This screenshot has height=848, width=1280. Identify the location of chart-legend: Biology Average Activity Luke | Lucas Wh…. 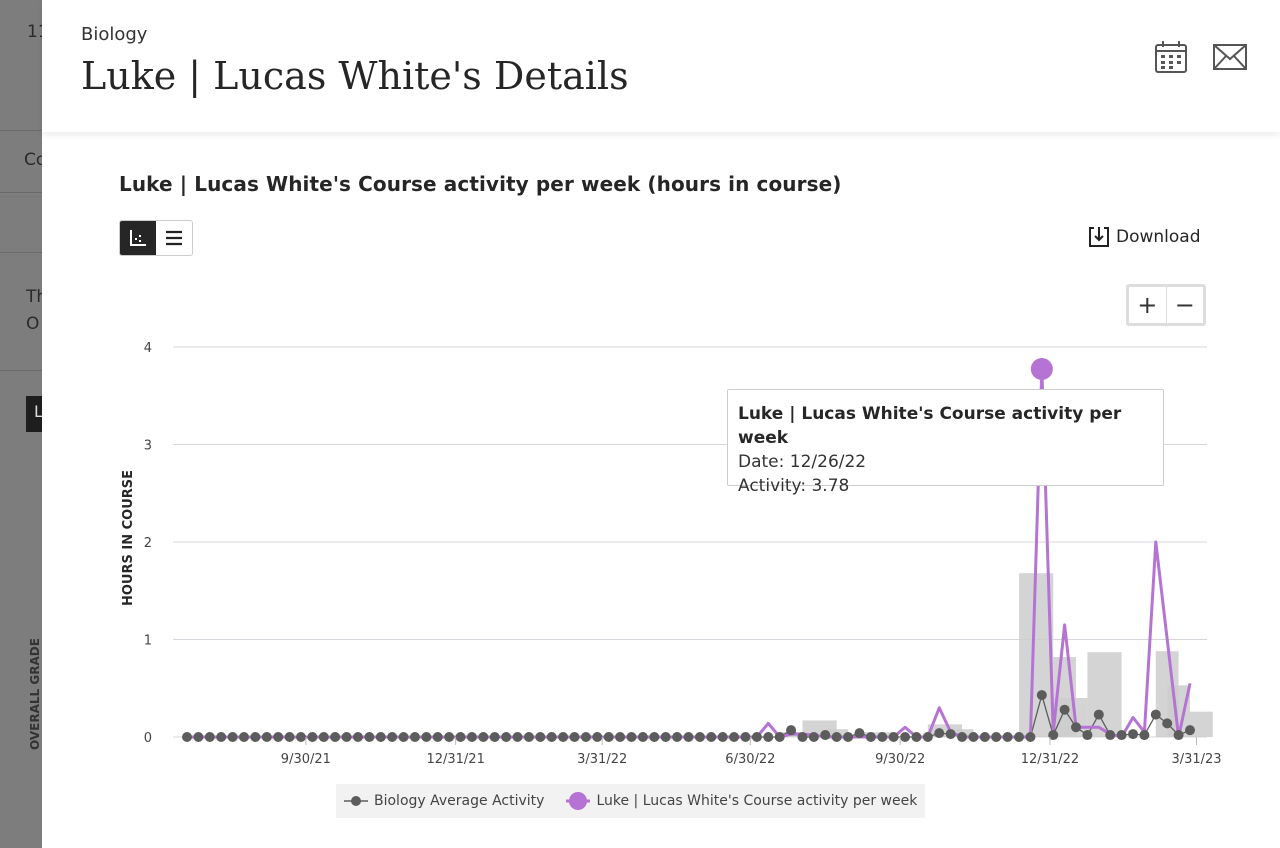
(631, 801).